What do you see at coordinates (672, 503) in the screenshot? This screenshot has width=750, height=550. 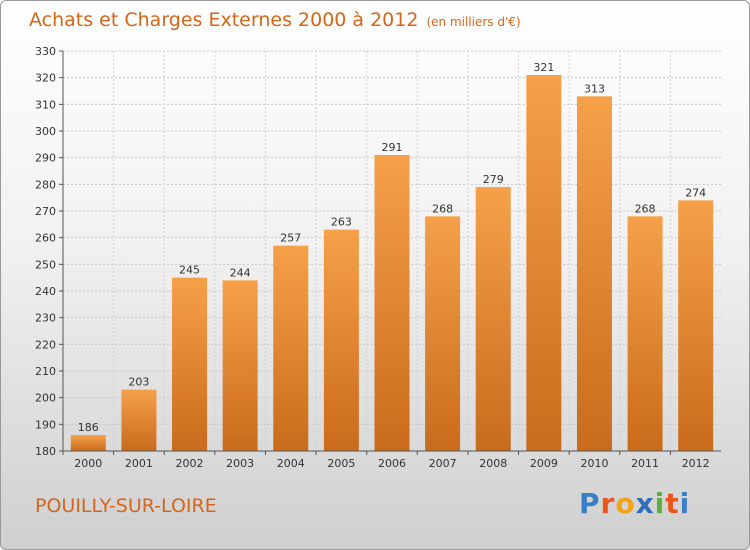 I see `logo-letter: t` at bounding box center [672, 503].